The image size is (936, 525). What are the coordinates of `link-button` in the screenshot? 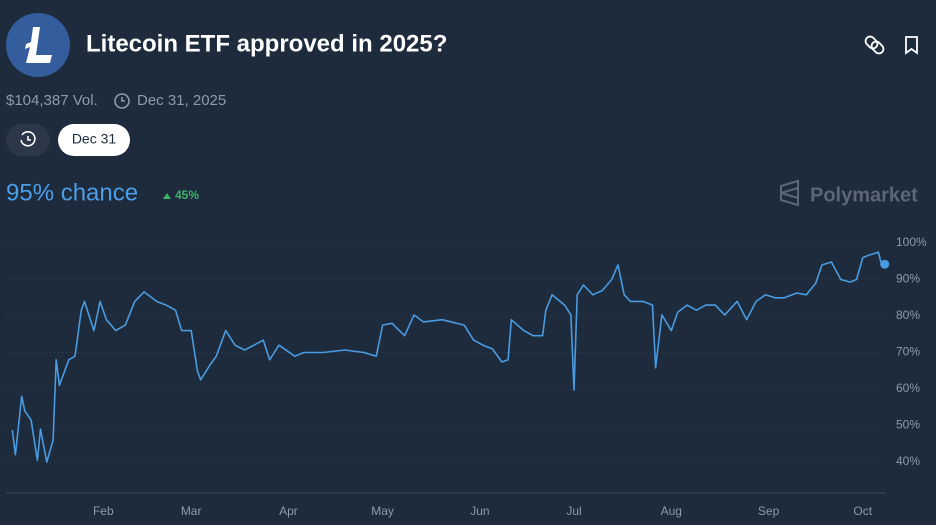 It's located at (875, 45).